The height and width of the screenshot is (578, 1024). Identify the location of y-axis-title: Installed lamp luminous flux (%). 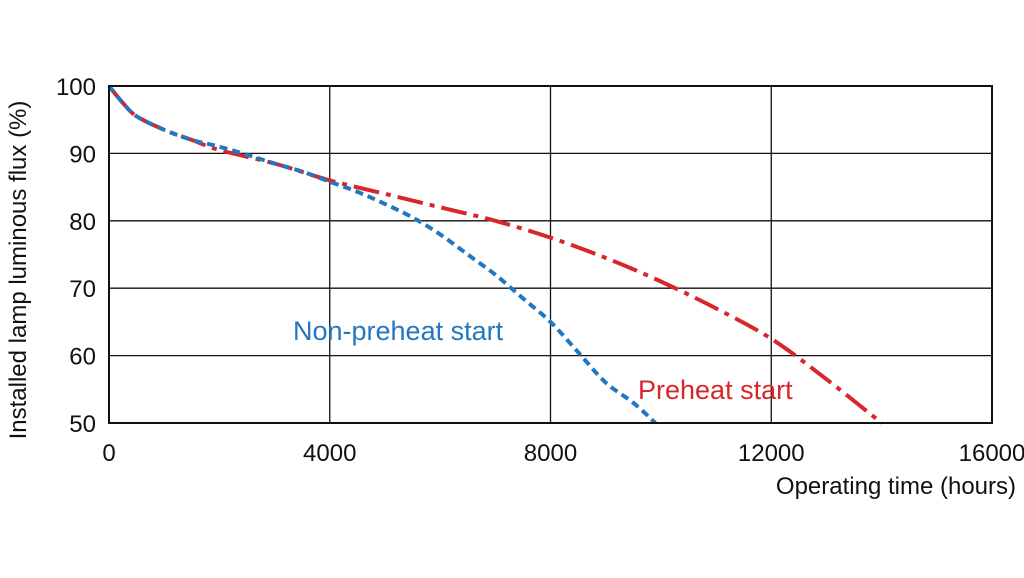
(18, 270).